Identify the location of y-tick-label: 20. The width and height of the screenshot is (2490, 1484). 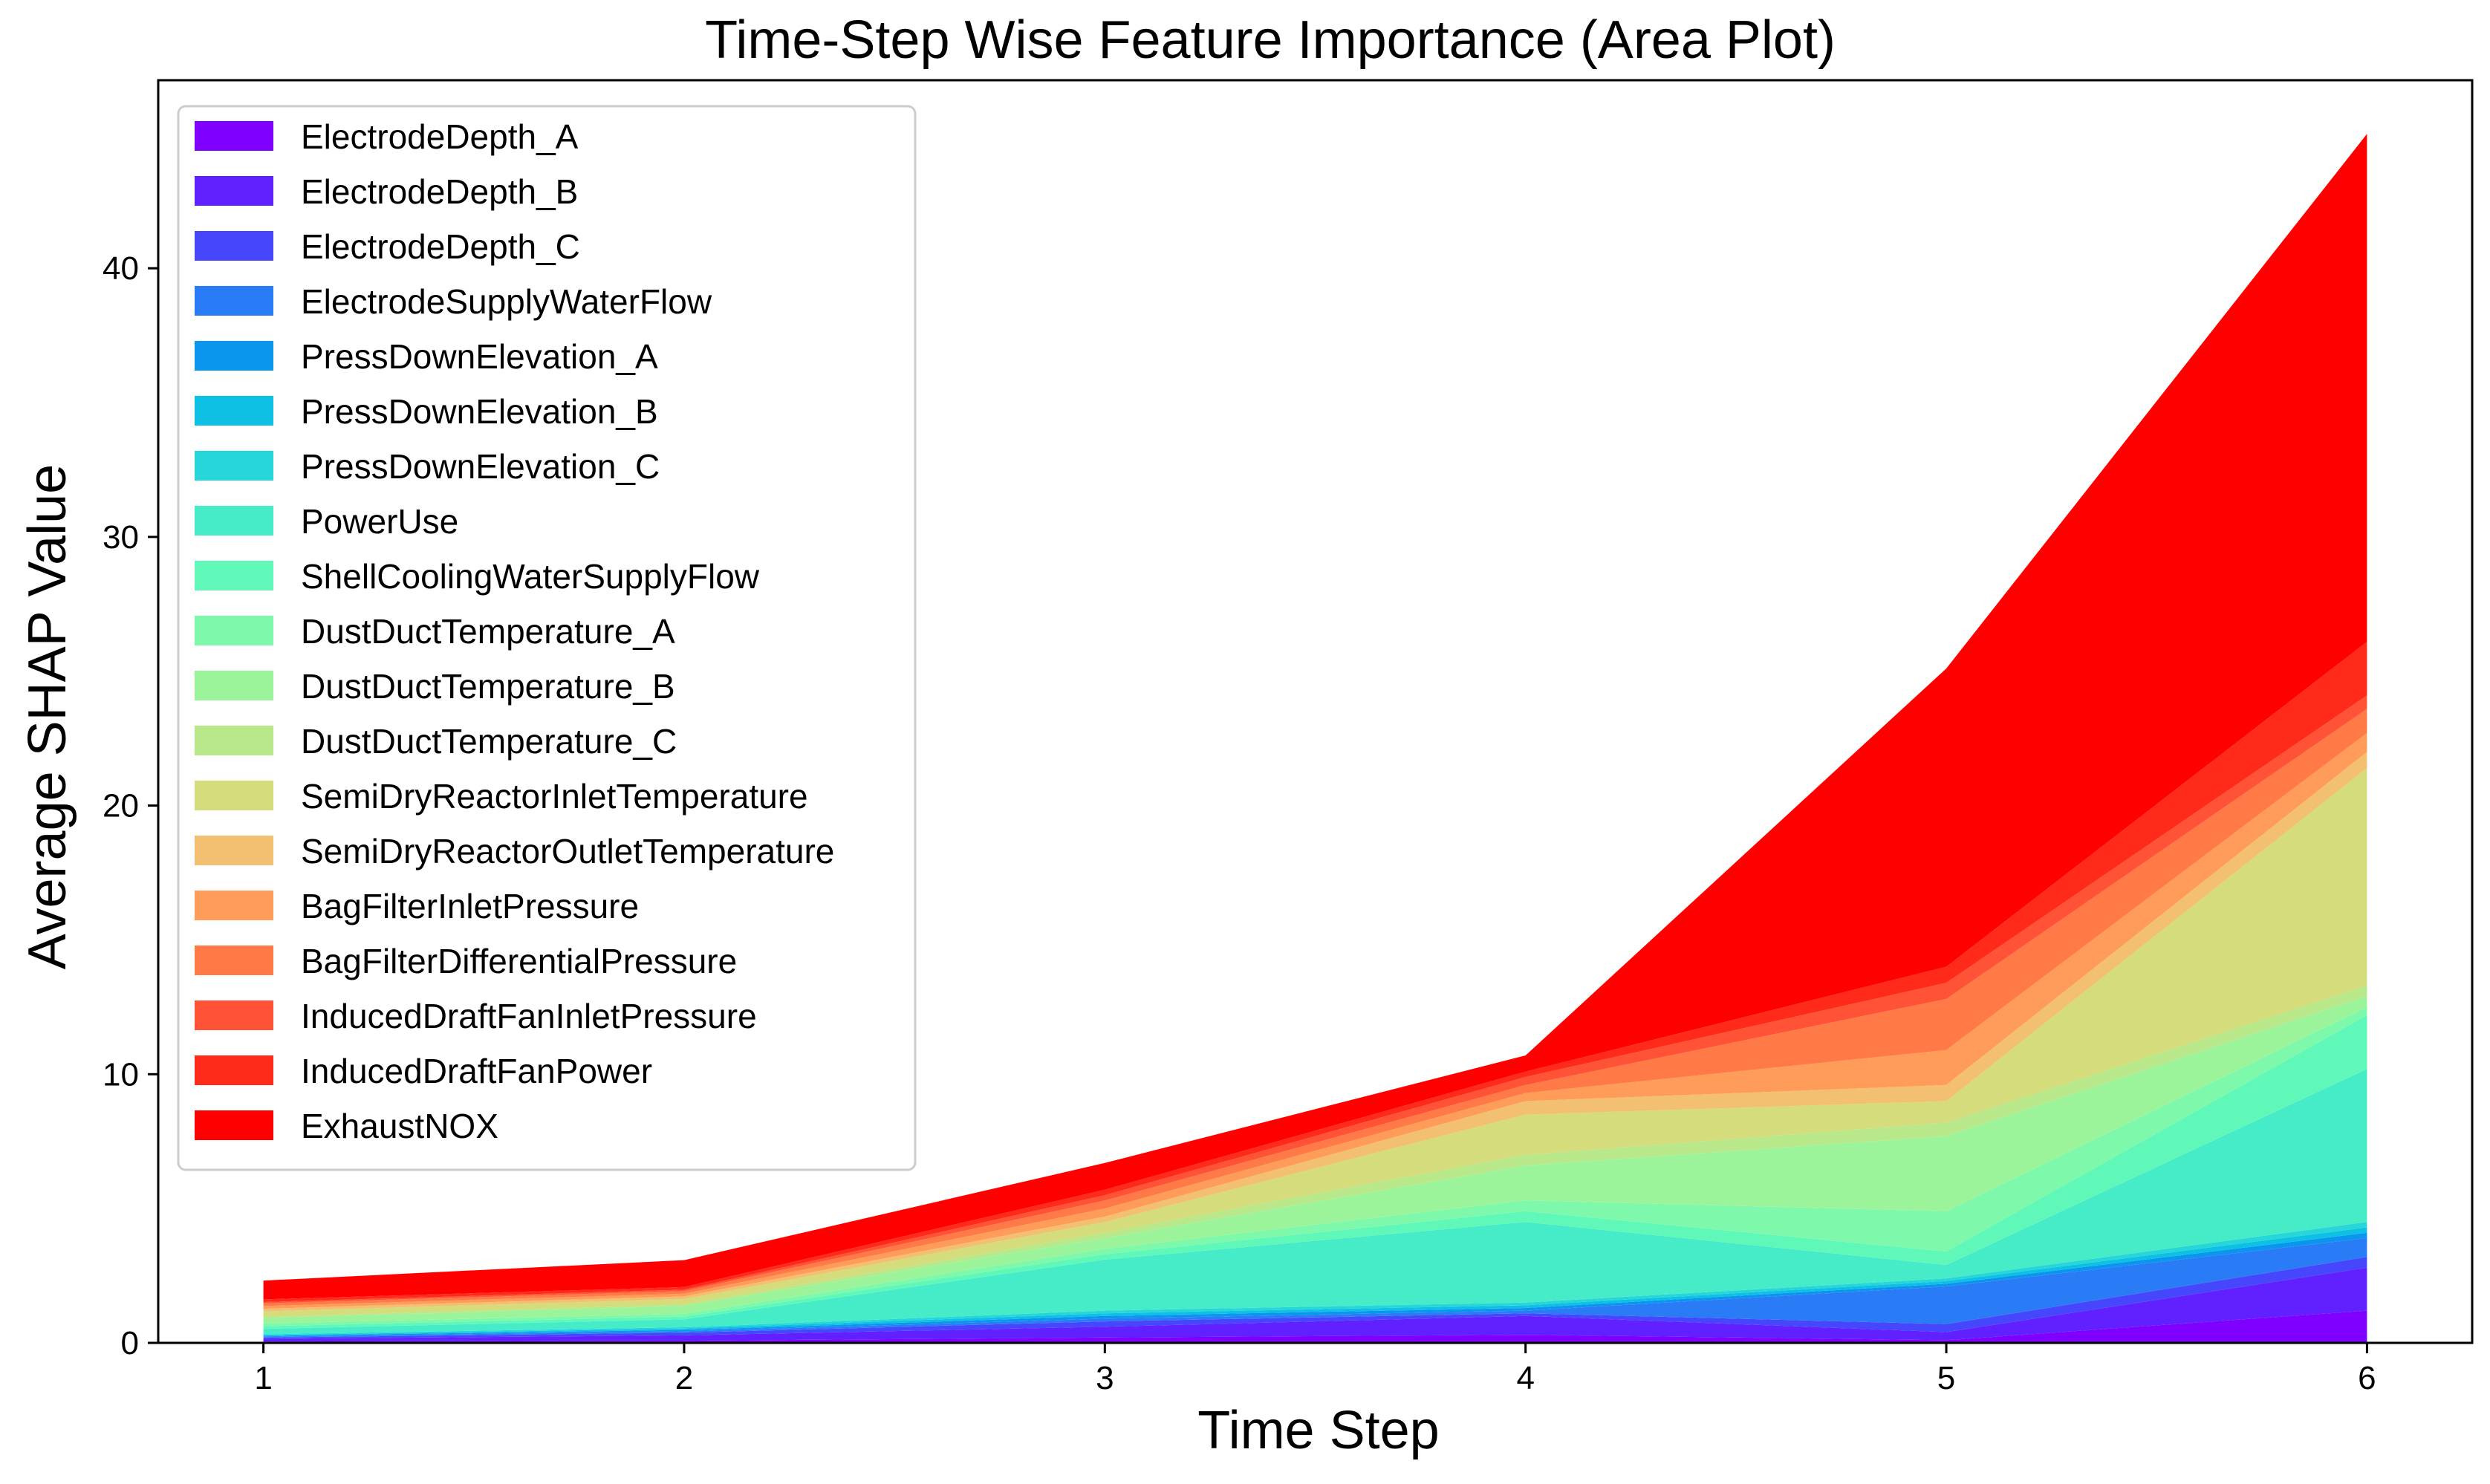
(121, 806).